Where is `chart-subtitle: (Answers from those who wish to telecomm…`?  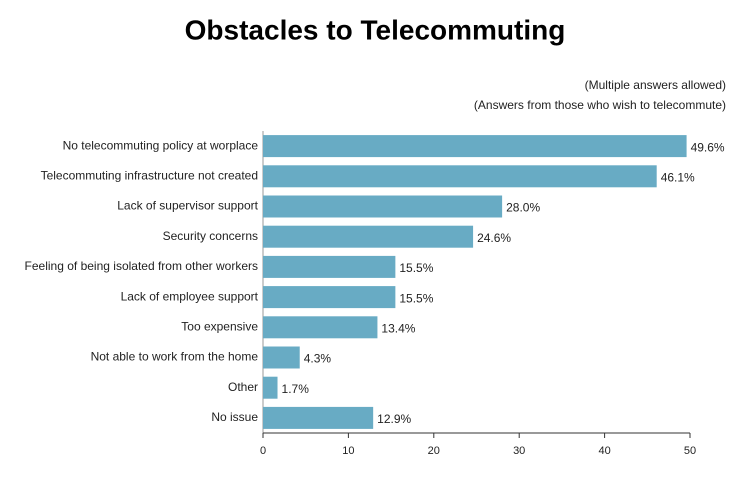 chart-subtitle: (Answers from those who wish to telecomm… is located at coordinates (600, 105).